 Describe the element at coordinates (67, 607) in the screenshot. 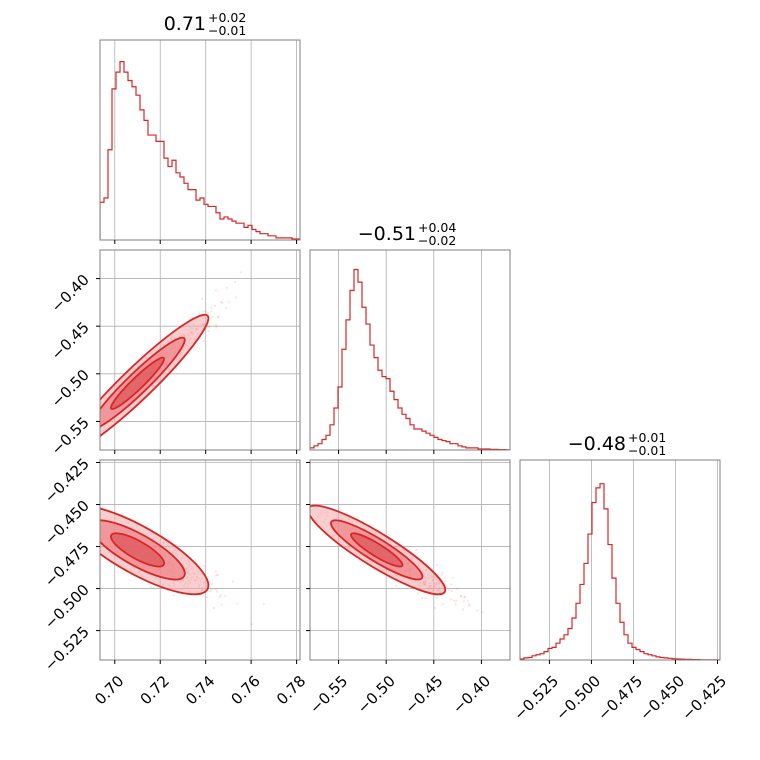

I see `y-tick-row2-label: −0.500` at that location.